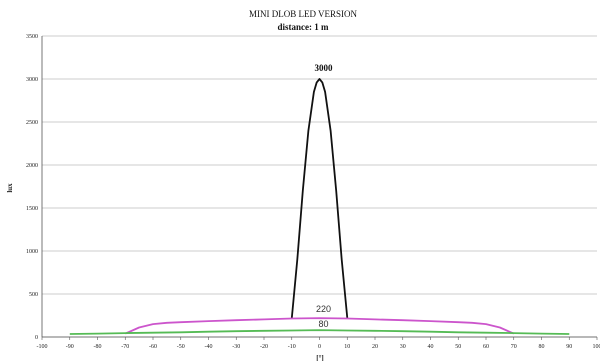 Image resolution: width=600 pixels, height=361 pixels. I want to click on x-tick-label: -50, so click(181, 347).